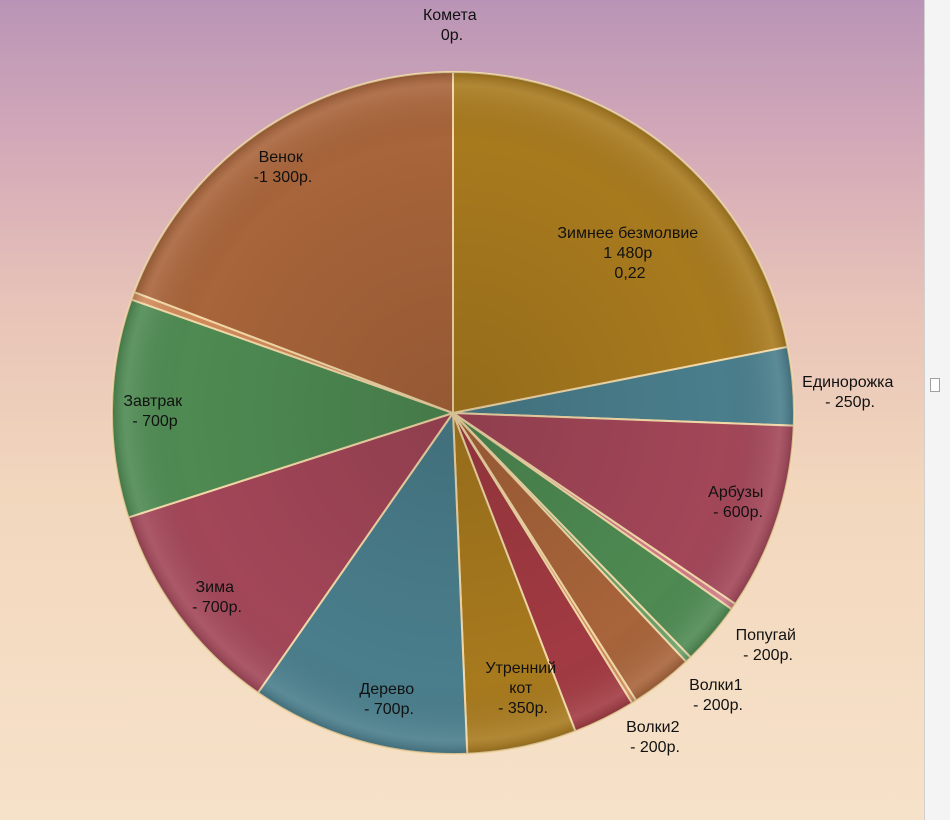  I want to click on label-volki2: Волки2 - 200р., so click(655, 737).